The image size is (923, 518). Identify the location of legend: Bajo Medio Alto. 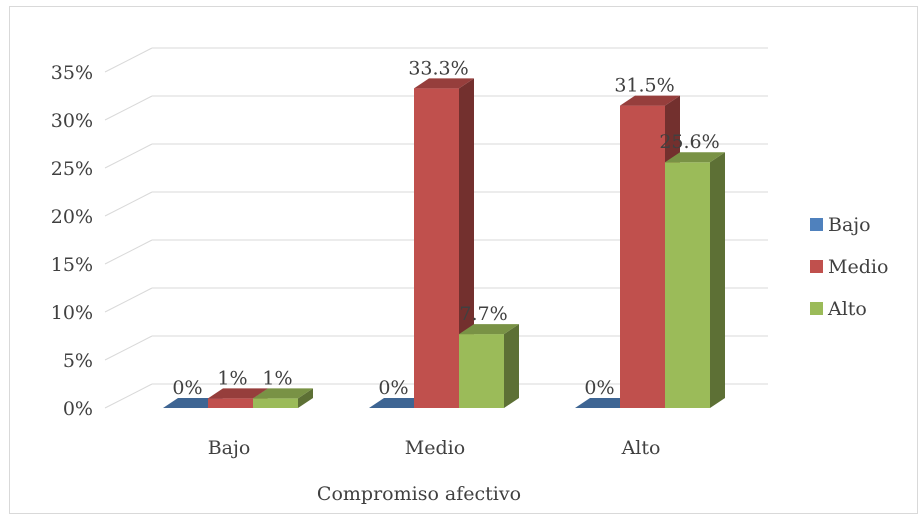
(849, 267).